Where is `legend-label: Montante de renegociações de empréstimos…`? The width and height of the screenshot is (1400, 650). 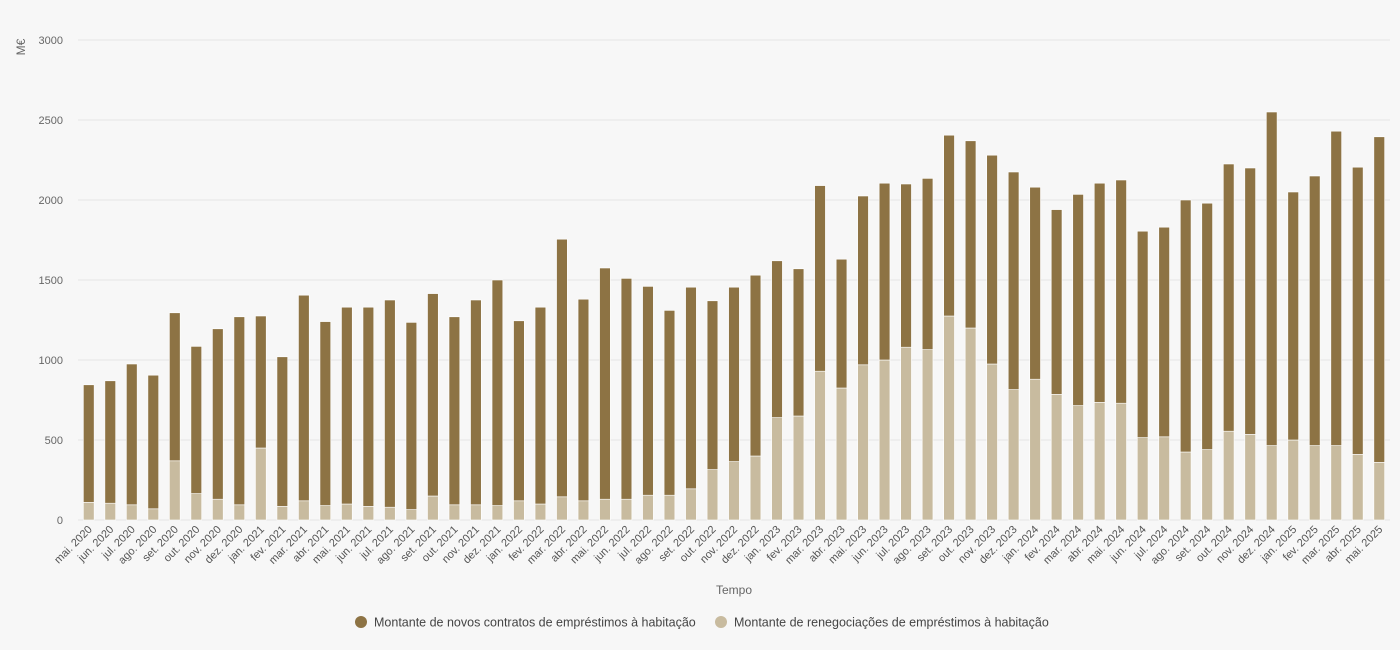
legend-label: Montante de renegociações de empréstimos… is located at coordinates (891, 623).